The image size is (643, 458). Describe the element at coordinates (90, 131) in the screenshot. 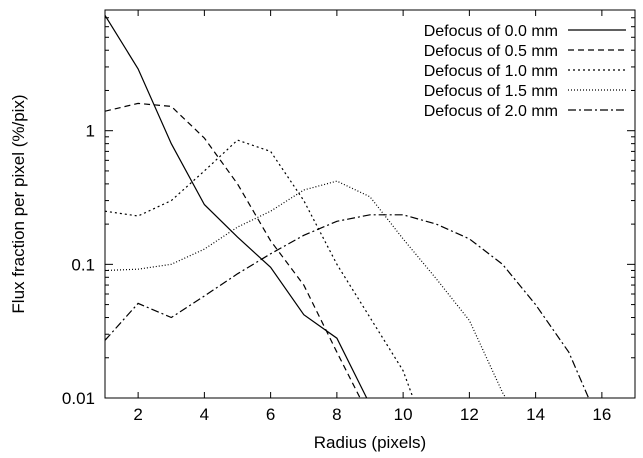

I see `y-tick-label: 1` at that location.